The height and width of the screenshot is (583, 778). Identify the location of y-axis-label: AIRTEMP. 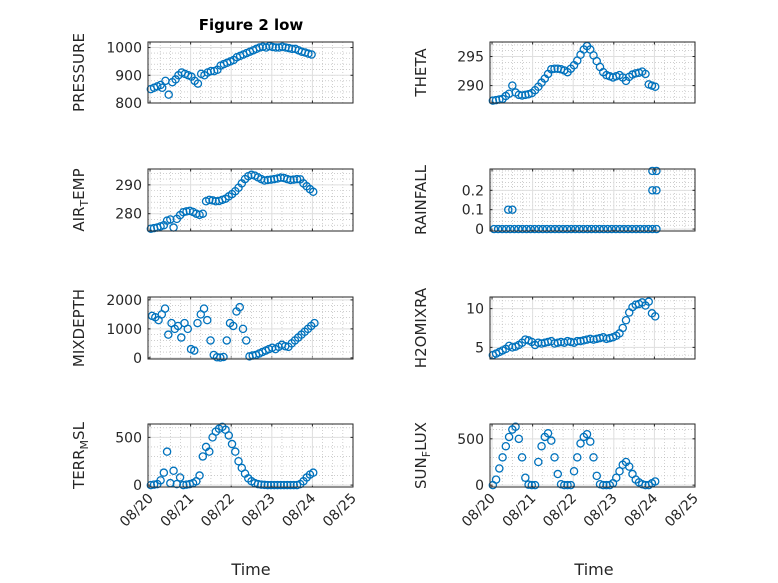
(80, 199).